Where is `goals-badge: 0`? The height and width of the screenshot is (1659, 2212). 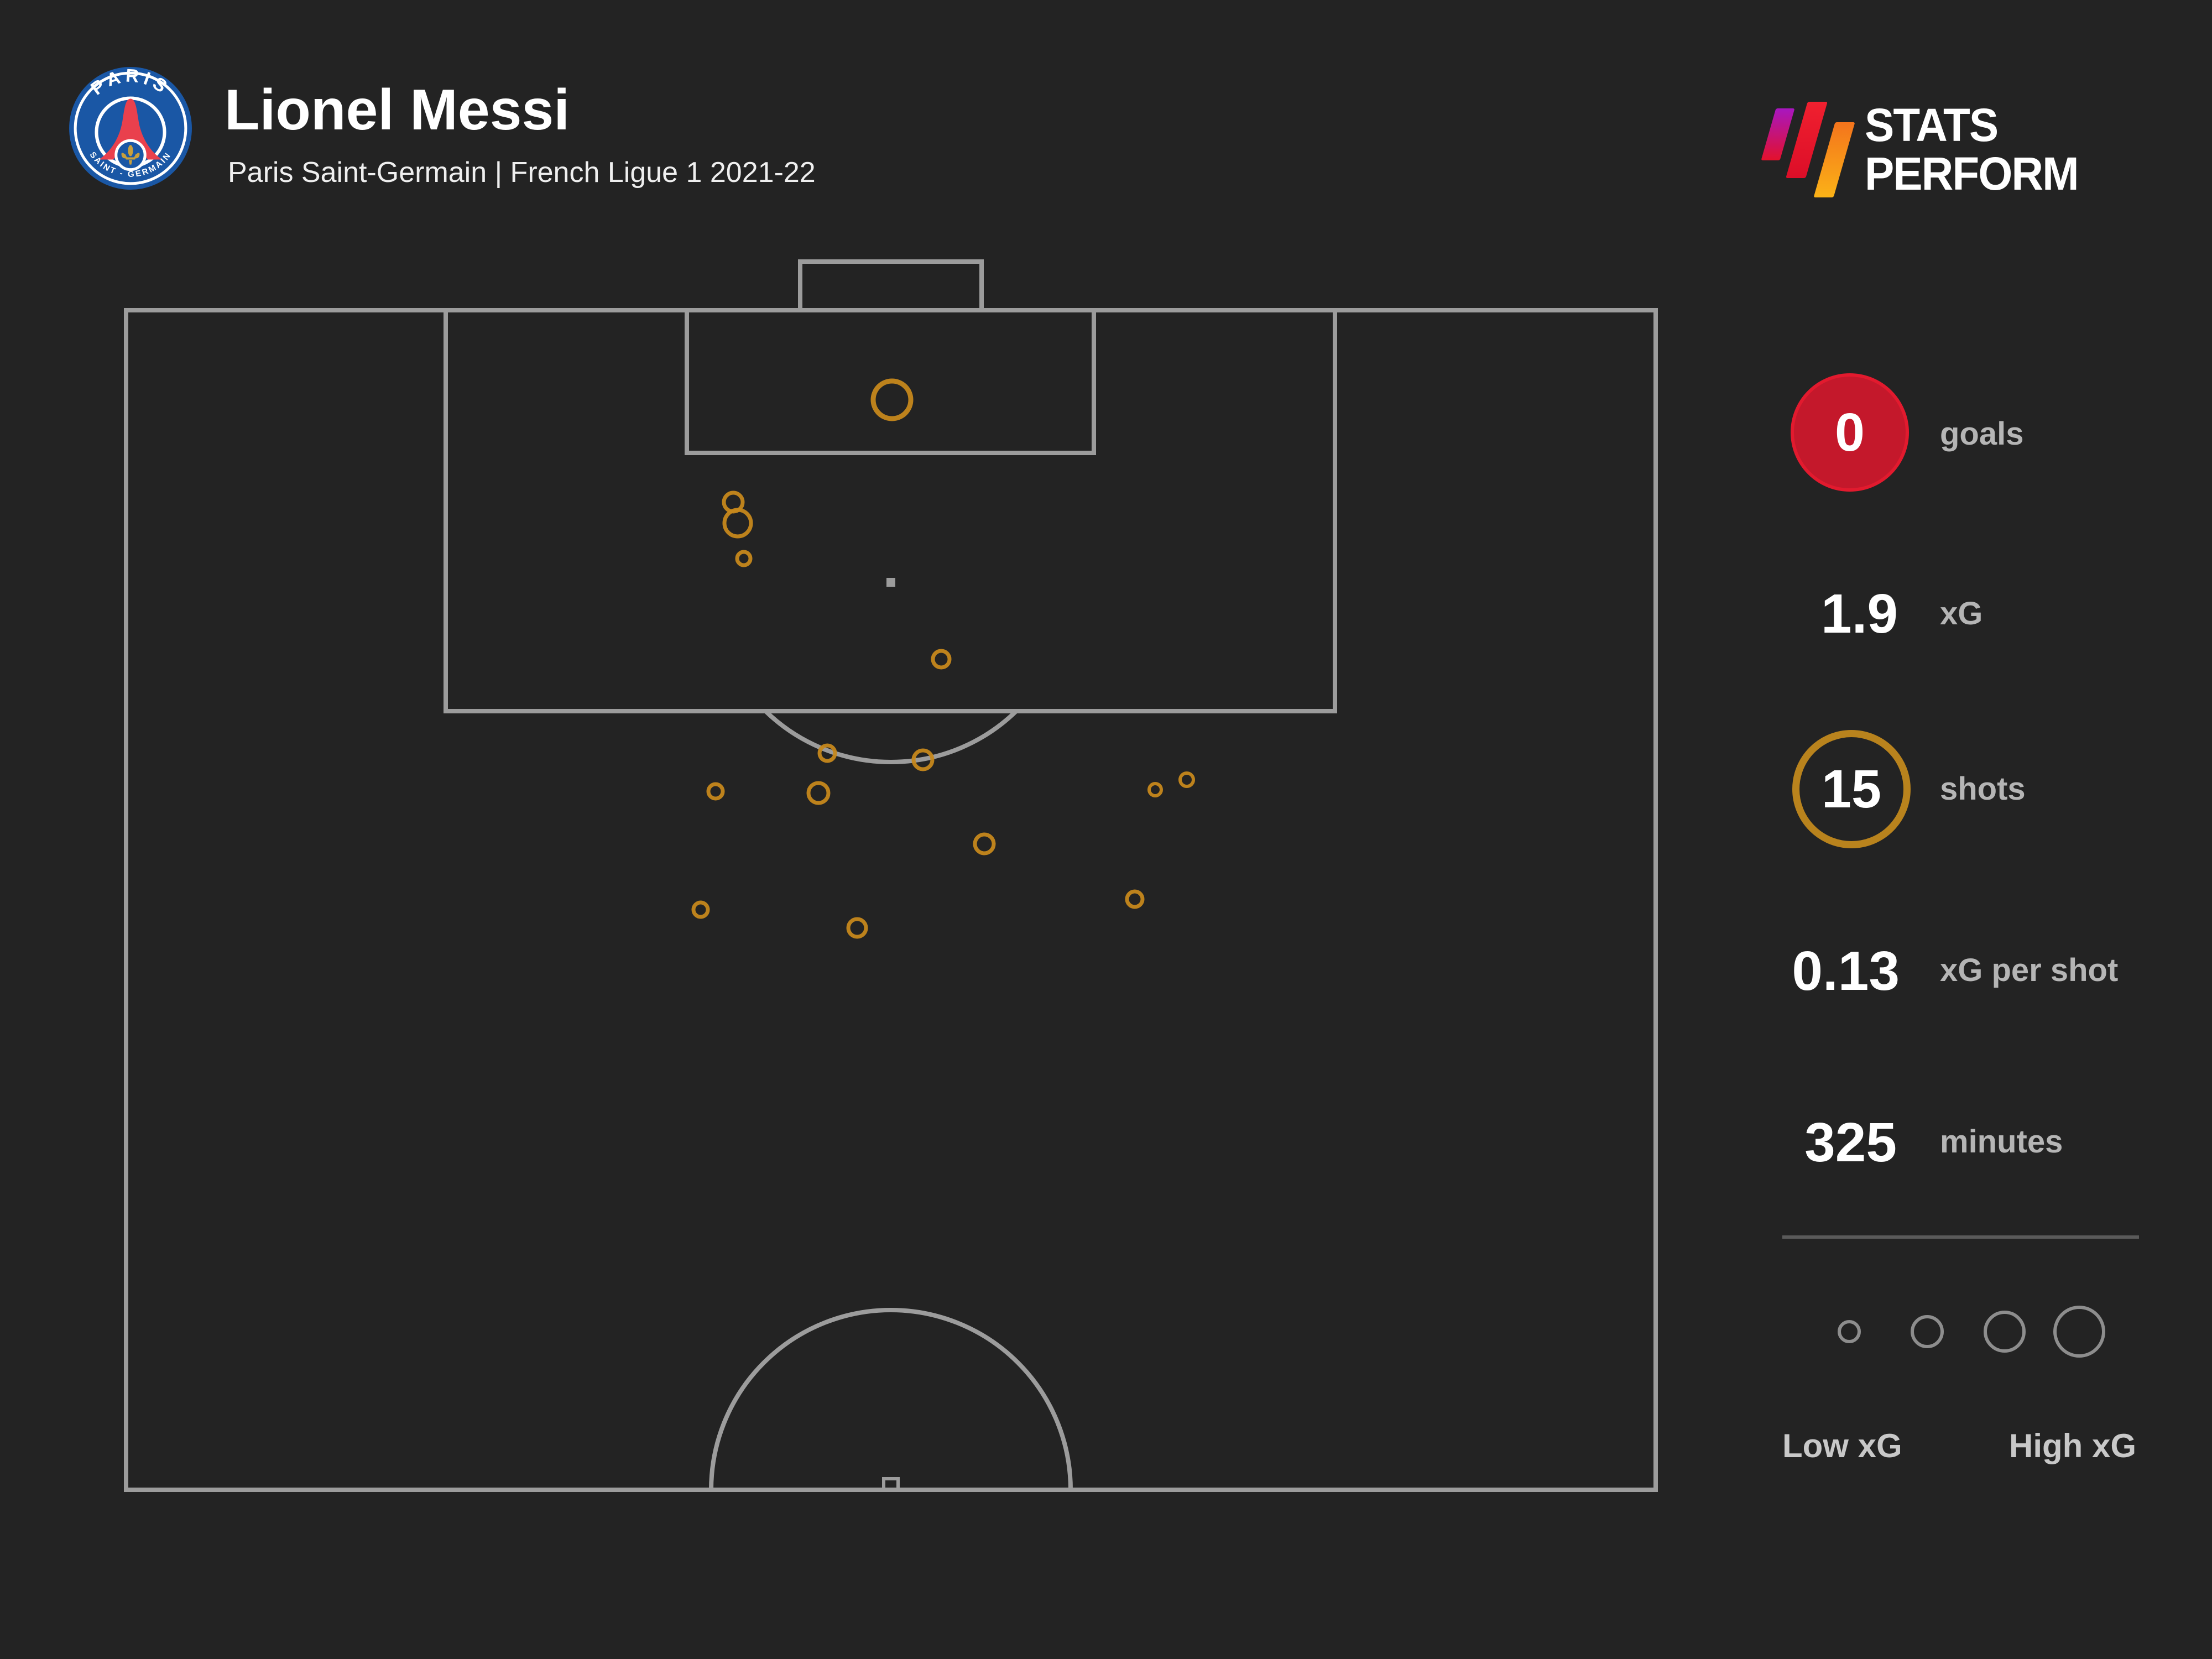
goals-badge: 0 is located at coordinates (1850, 433).